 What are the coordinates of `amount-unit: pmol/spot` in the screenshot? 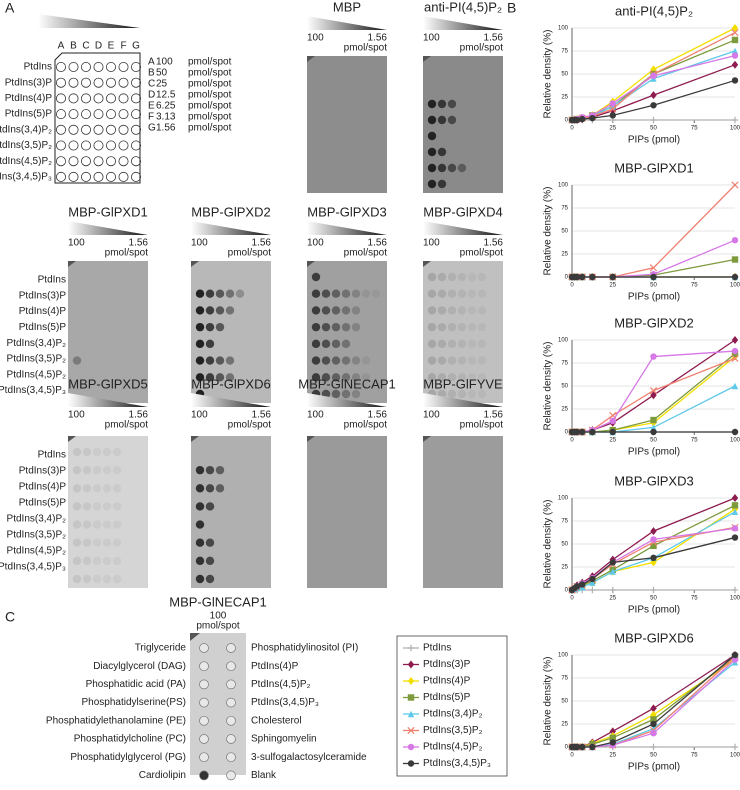 It's located at (210, 117).